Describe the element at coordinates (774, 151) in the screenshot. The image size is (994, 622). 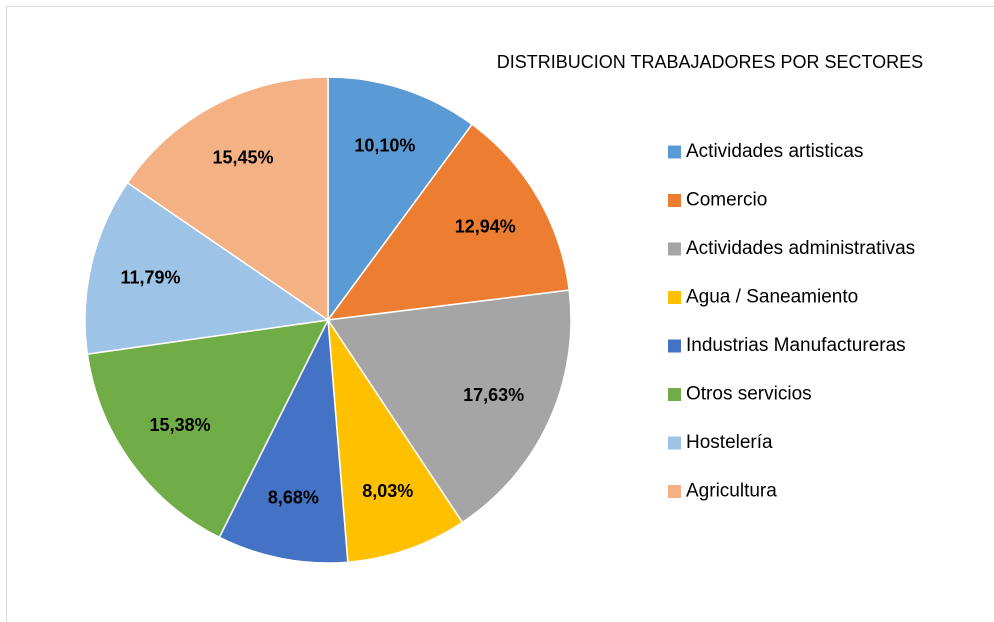
I see `legend-label: Actividades artisticas` at that location.